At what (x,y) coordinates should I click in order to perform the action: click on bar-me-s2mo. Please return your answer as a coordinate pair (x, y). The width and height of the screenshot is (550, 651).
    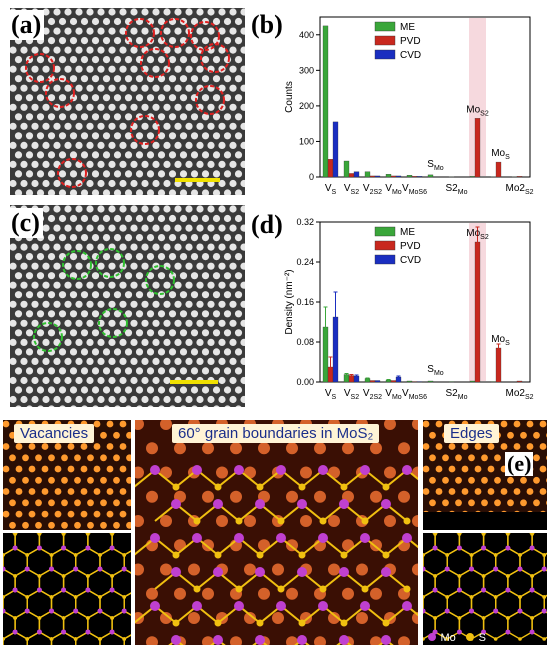
    Looking at the image, I should click on (451, 382).